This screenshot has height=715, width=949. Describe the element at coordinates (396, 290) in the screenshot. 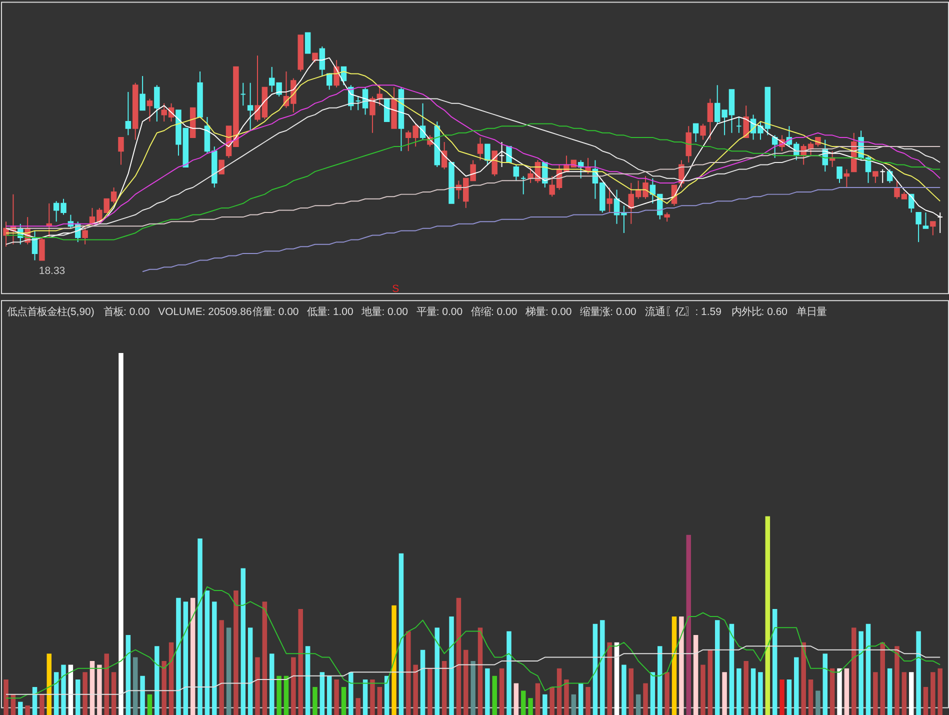

I see `text: S` at that location.